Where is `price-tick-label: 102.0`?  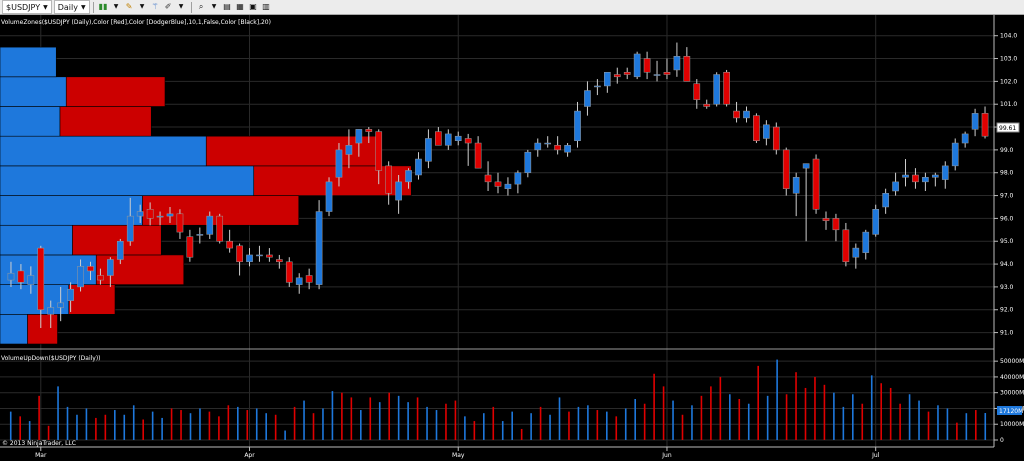 price-tick-label: 102.0 is located at coordinates (1008, 81).